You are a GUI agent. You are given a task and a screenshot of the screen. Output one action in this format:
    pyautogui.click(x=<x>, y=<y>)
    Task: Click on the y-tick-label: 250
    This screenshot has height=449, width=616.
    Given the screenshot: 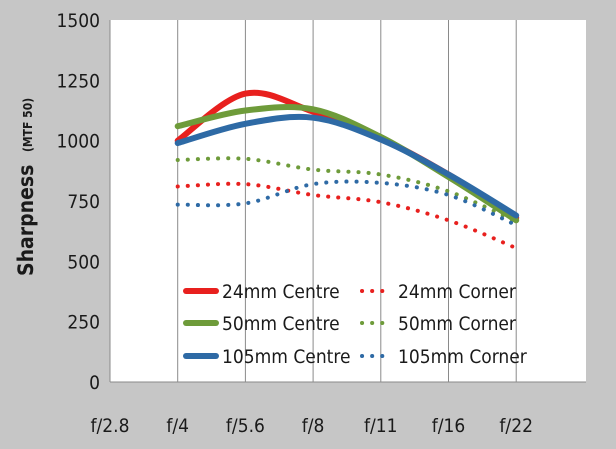 What is the action you would take?
    pyautogui.click(x=83, y=323)
    